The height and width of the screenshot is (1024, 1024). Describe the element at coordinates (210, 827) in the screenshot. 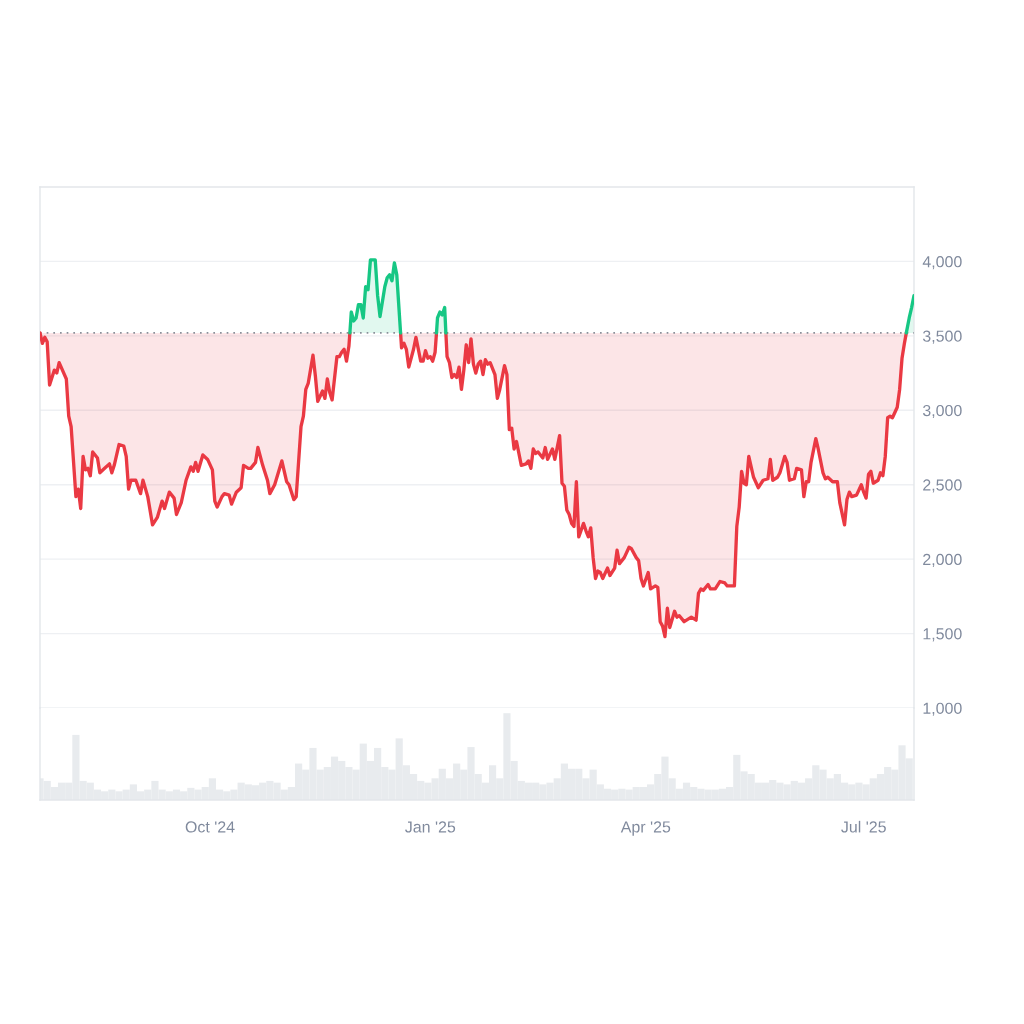

I see `x-tick-label: Oct '24` at that location.